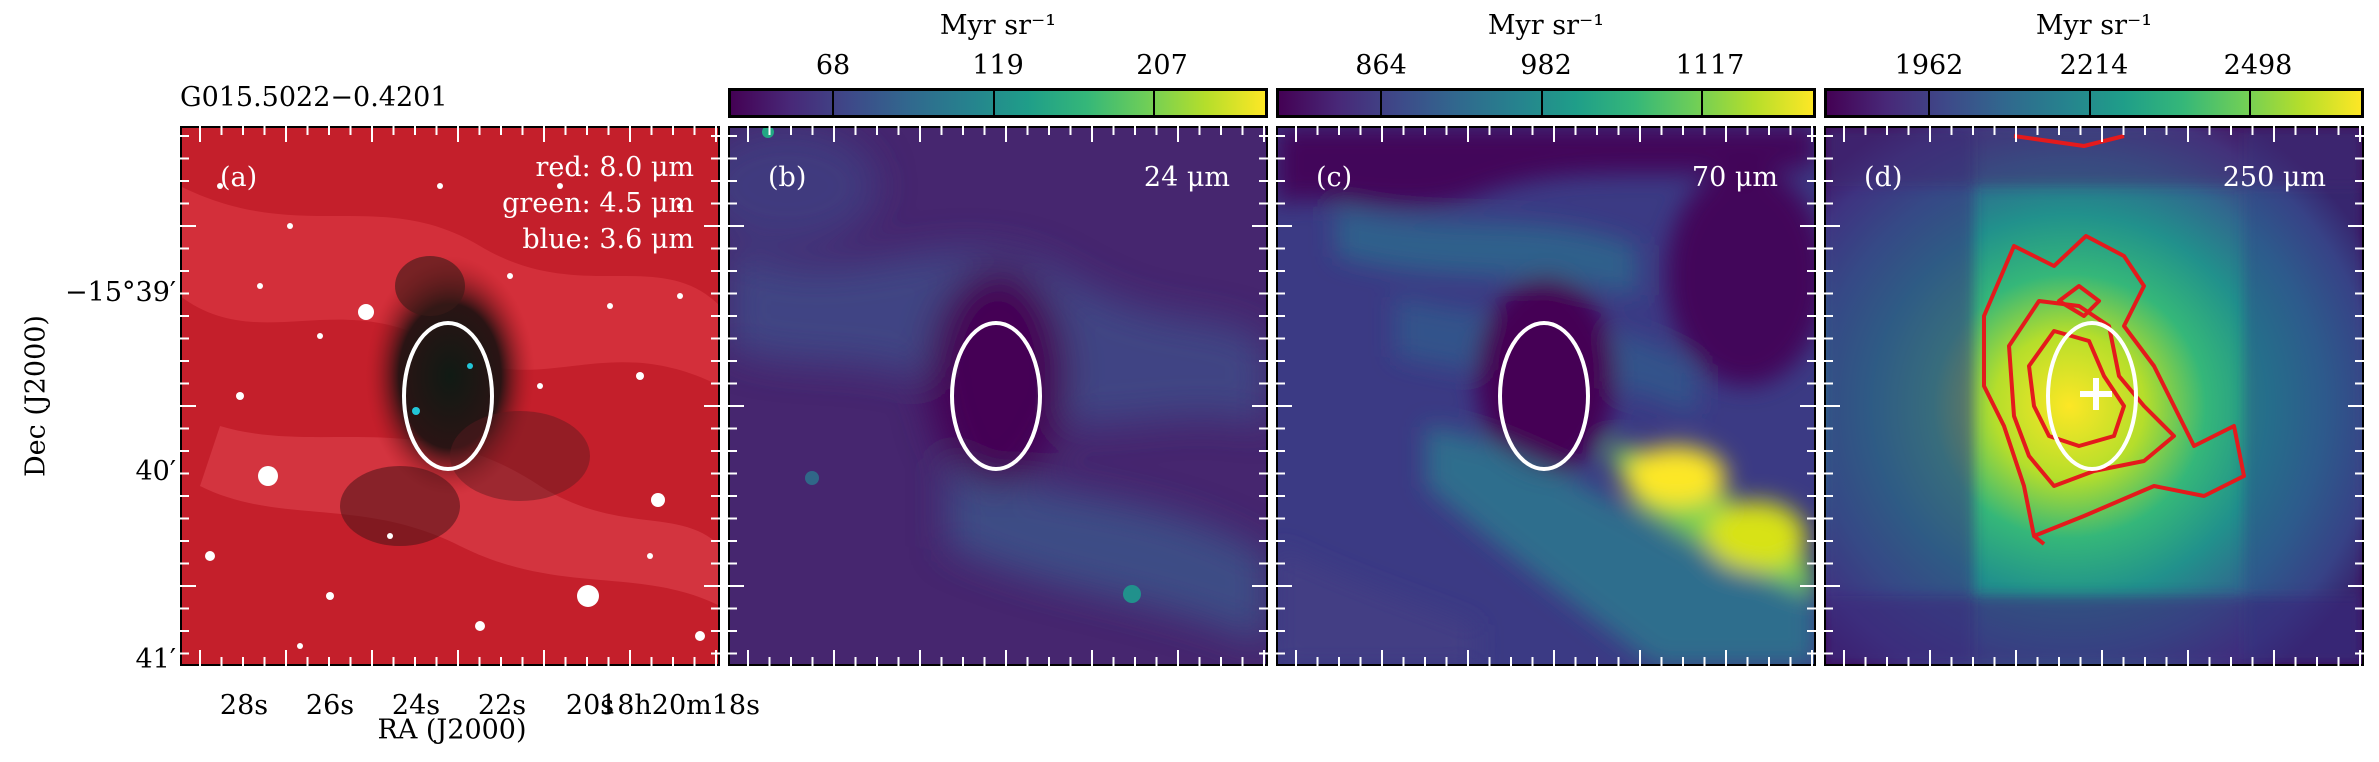 The height and width of the screenshot is (762, 2379). I want to click on ra-tick-label: 20s, so click(590, 705).